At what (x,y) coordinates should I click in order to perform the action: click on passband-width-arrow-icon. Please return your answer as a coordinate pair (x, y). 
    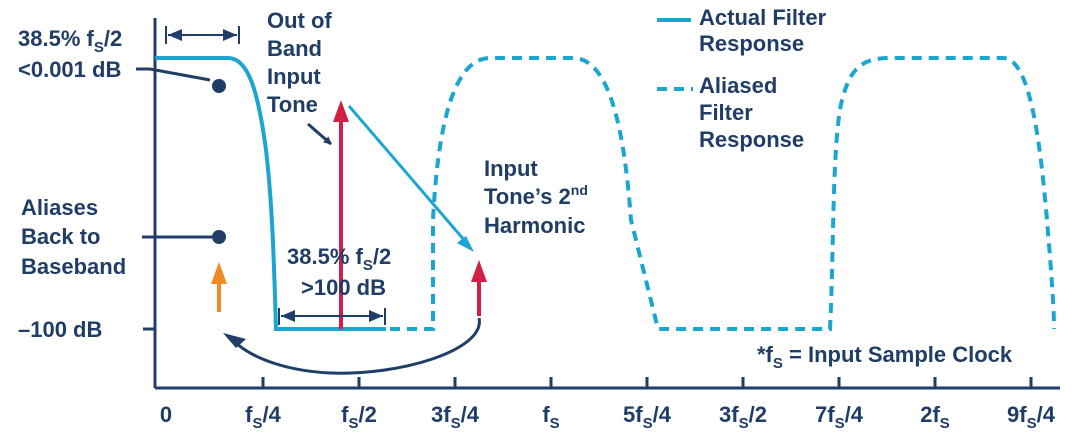
    Looking at the image, I should click on (202, 35).